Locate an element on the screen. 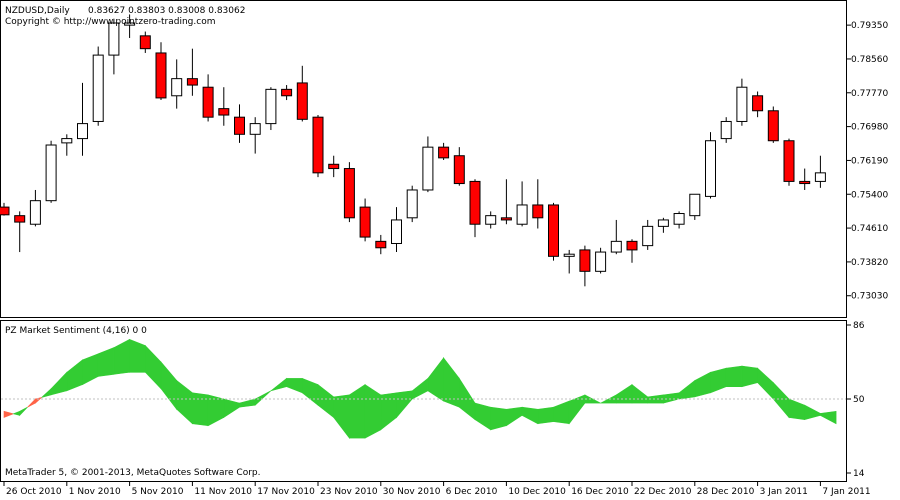 The image size is (900, 500). time-tick-label: 28 Dec 2010 is located at coordinates (726, 492).